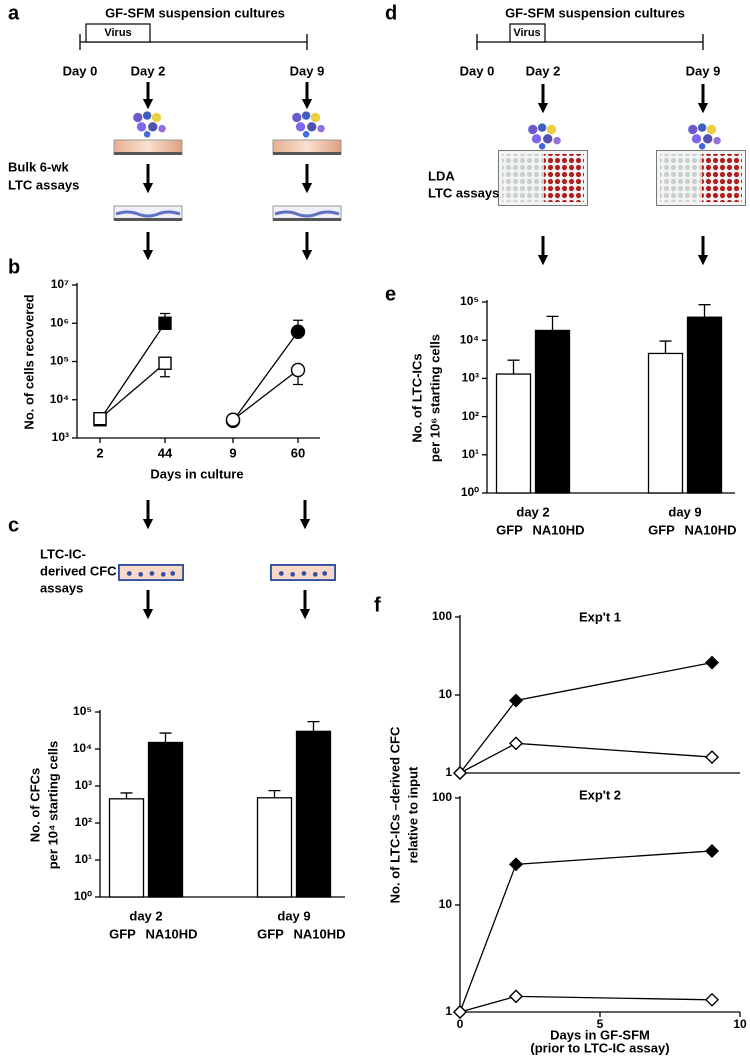  Describe the element at coordinates (61, 587) in the screenshot. I see `assay-label: assays` at that location.